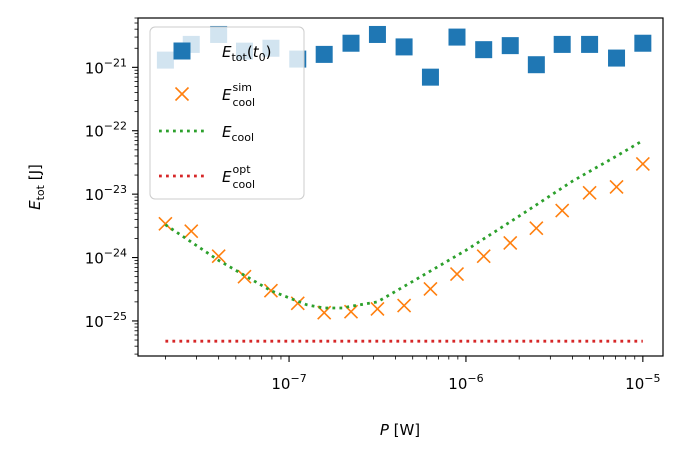  What do you see at coordinates (106, 66) in the screenshot?
I see `y-tick-label-4: 10−21` at bounding box center [106, 66].